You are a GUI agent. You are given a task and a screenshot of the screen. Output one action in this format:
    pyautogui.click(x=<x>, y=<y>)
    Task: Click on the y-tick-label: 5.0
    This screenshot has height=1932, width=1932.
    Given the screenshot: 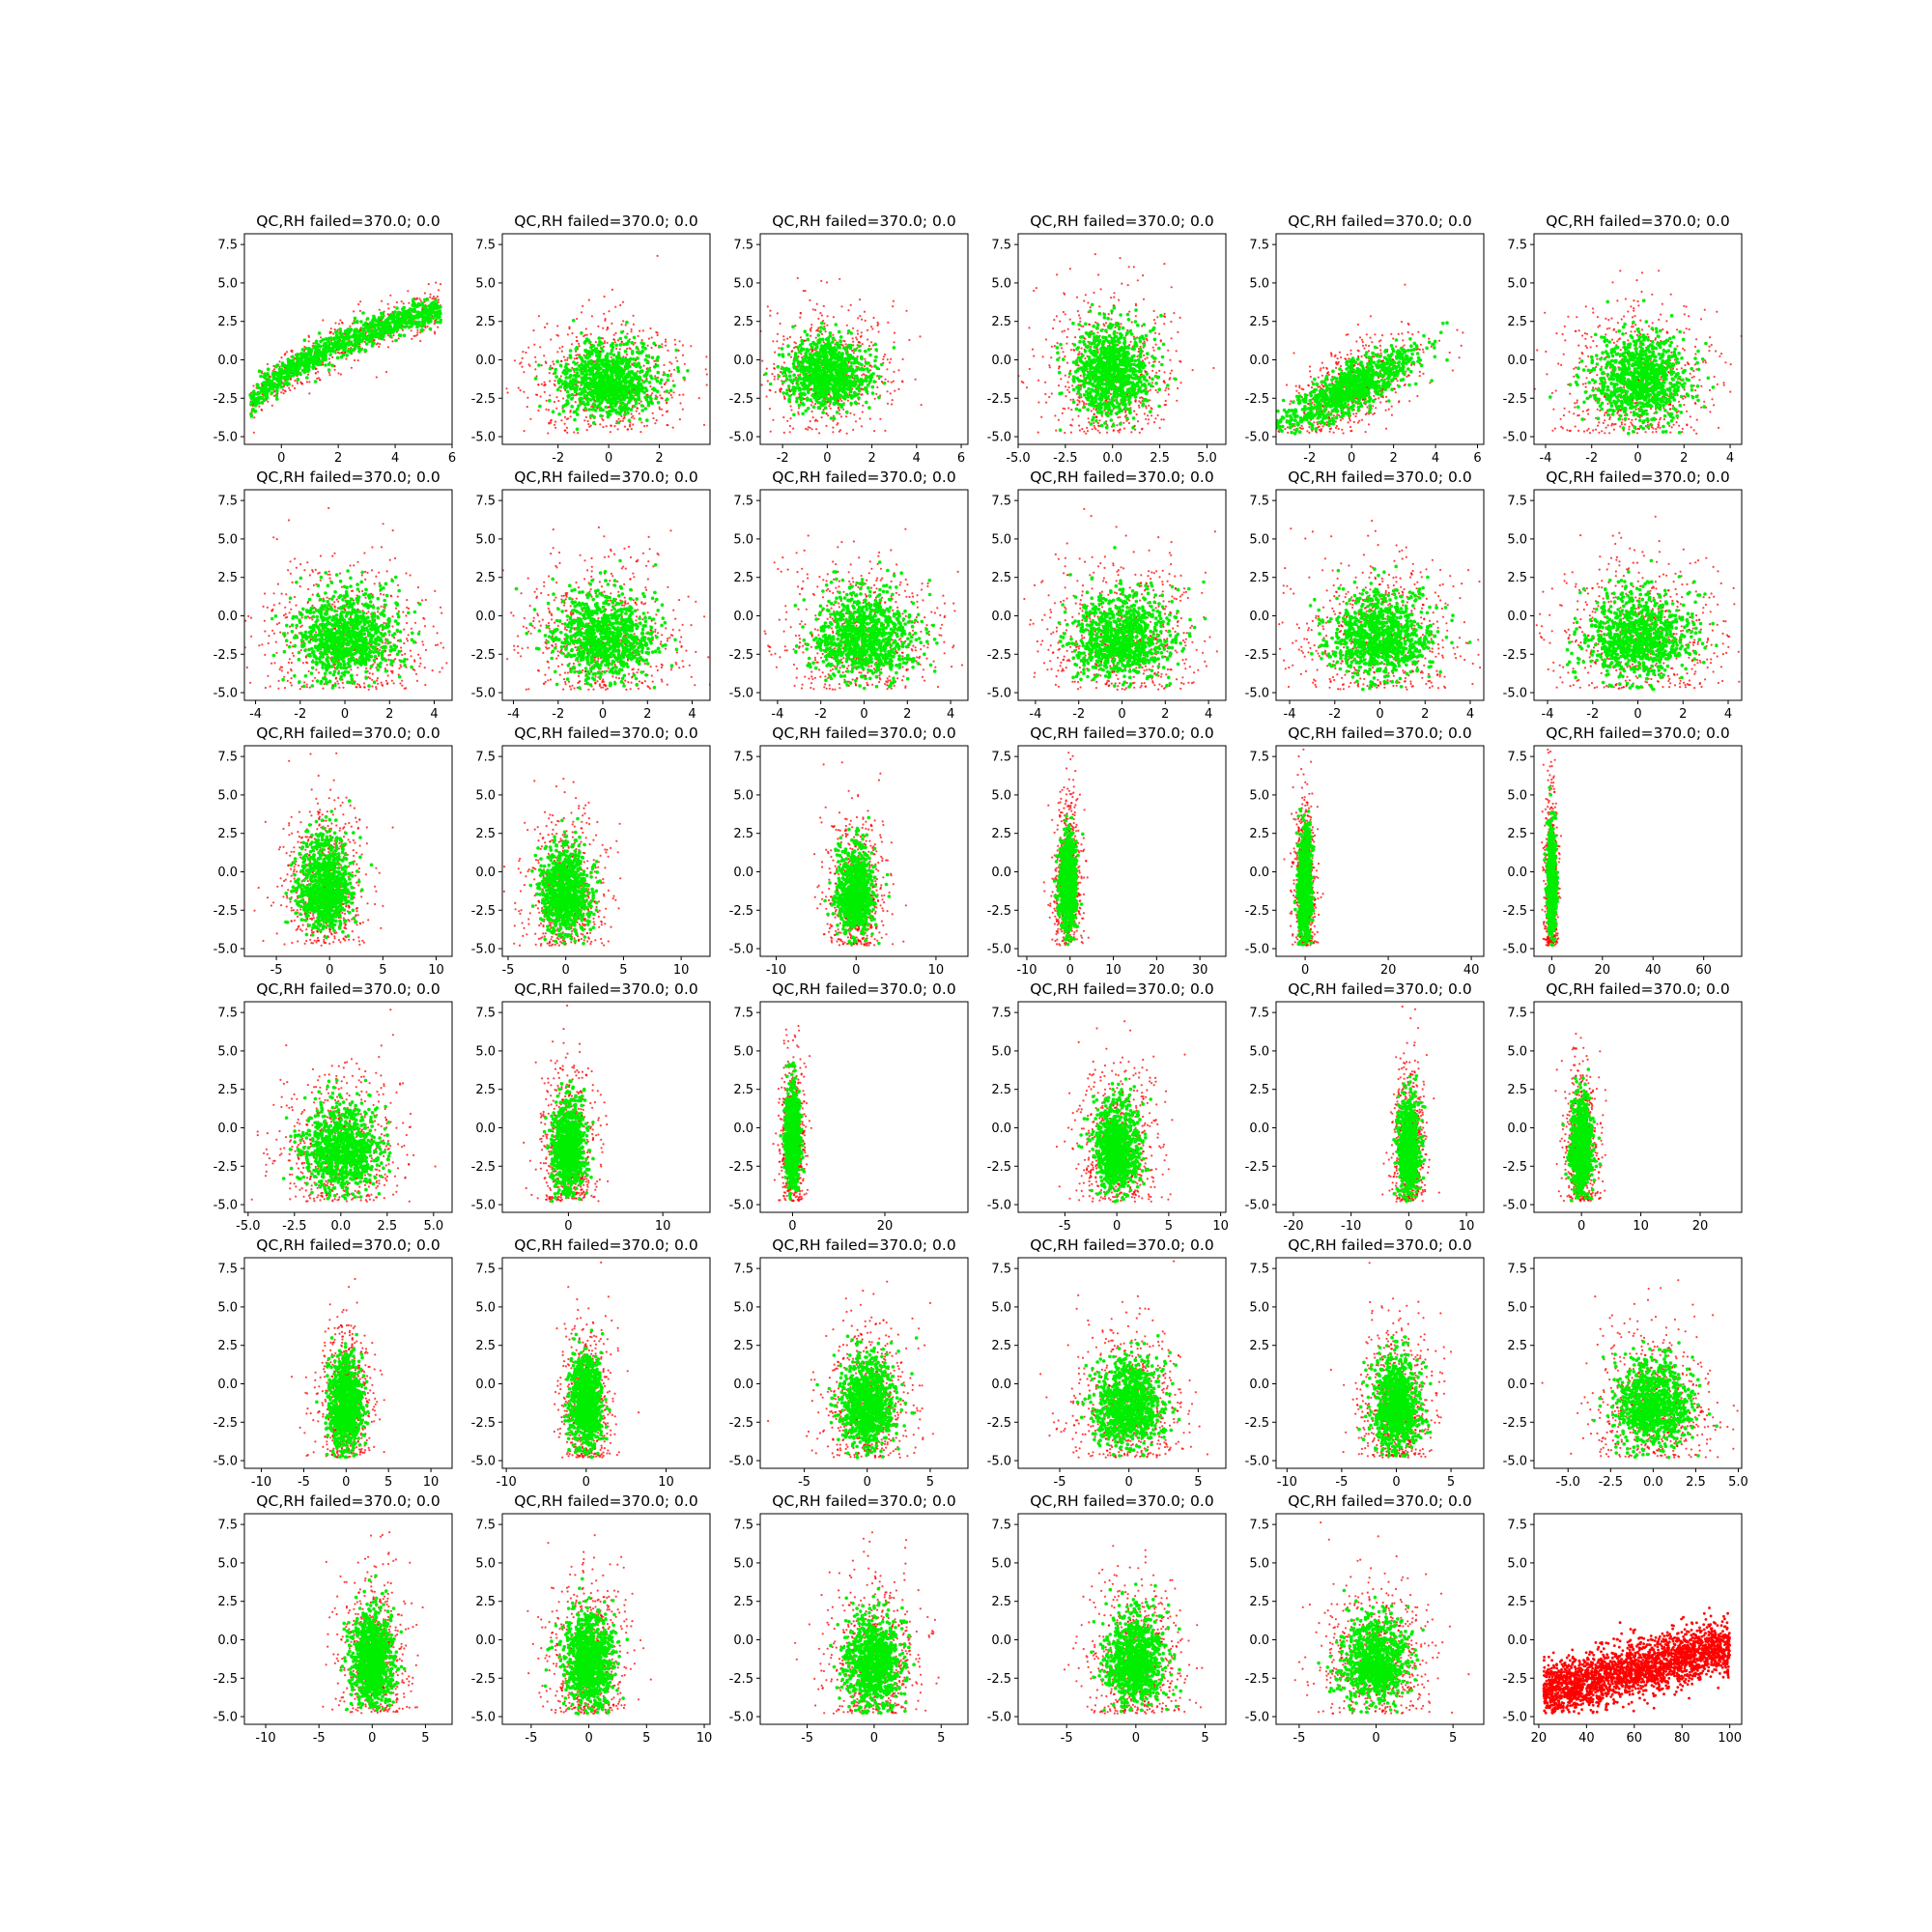 What is the action you would take?
    pyautogui.click(x=227, y=283)
    